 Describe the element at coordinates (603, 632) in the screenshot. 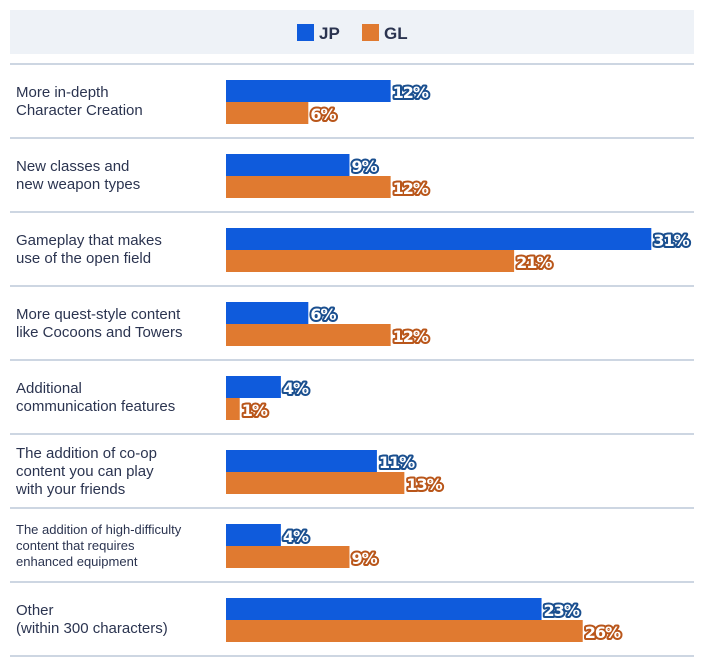

I see `value-label-gl: 26%` at that location.